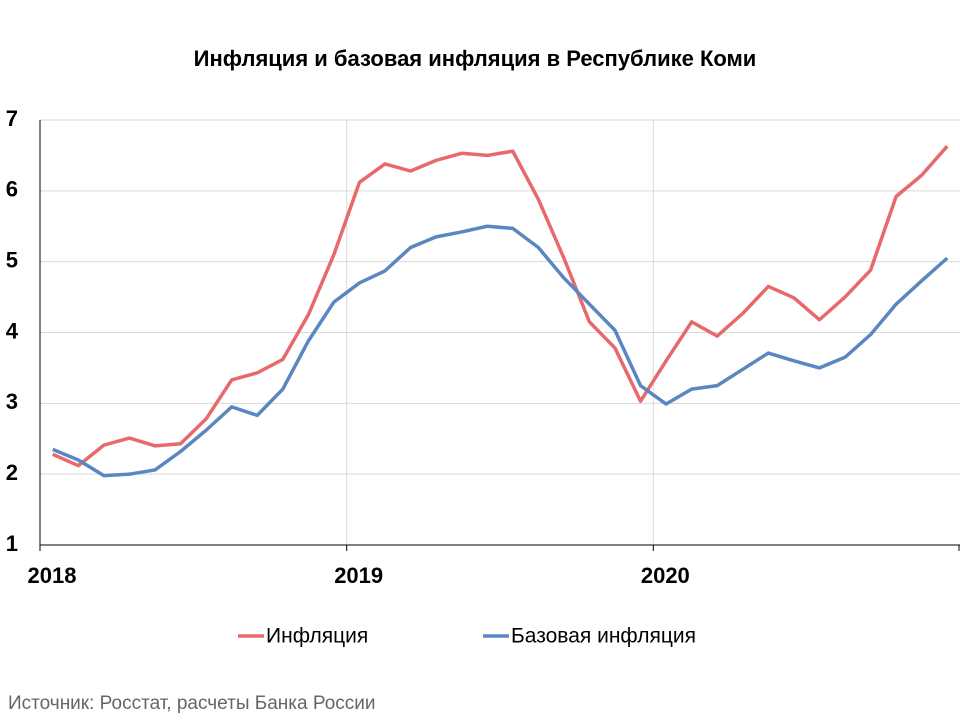 Image resolution: width=960 pixels, height=720 pixels. Describe the element at coordinates (12, 472) in the screenshot. I see `y-tick-label: 2` at that location.